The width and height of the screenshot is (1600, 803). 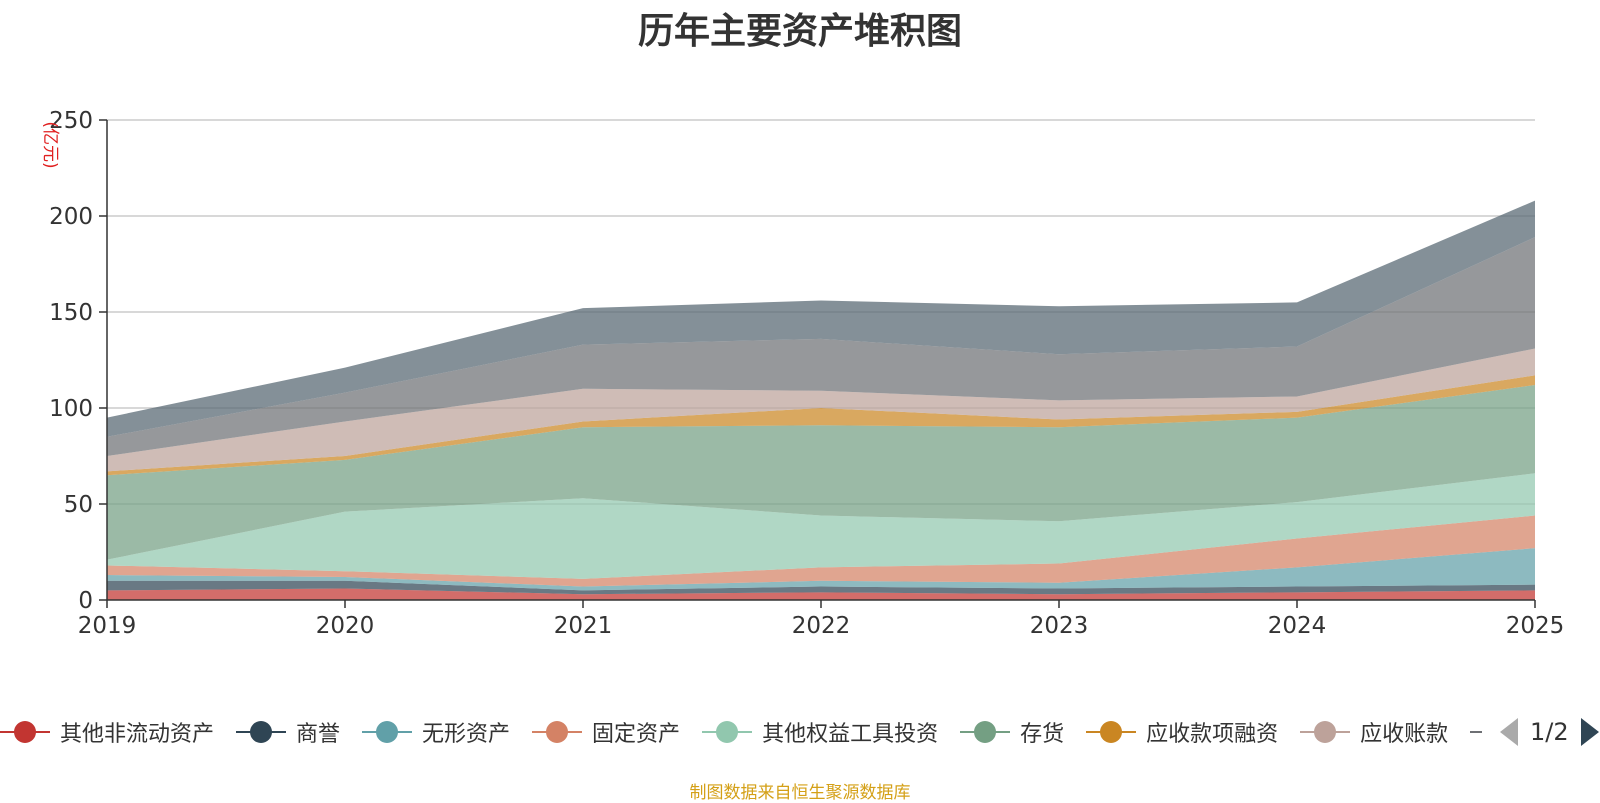 What do you see at coordinates (50, 144) in the screenshot?
I see `y-axis-label: (亿元)` at bounding box center [50, 144].